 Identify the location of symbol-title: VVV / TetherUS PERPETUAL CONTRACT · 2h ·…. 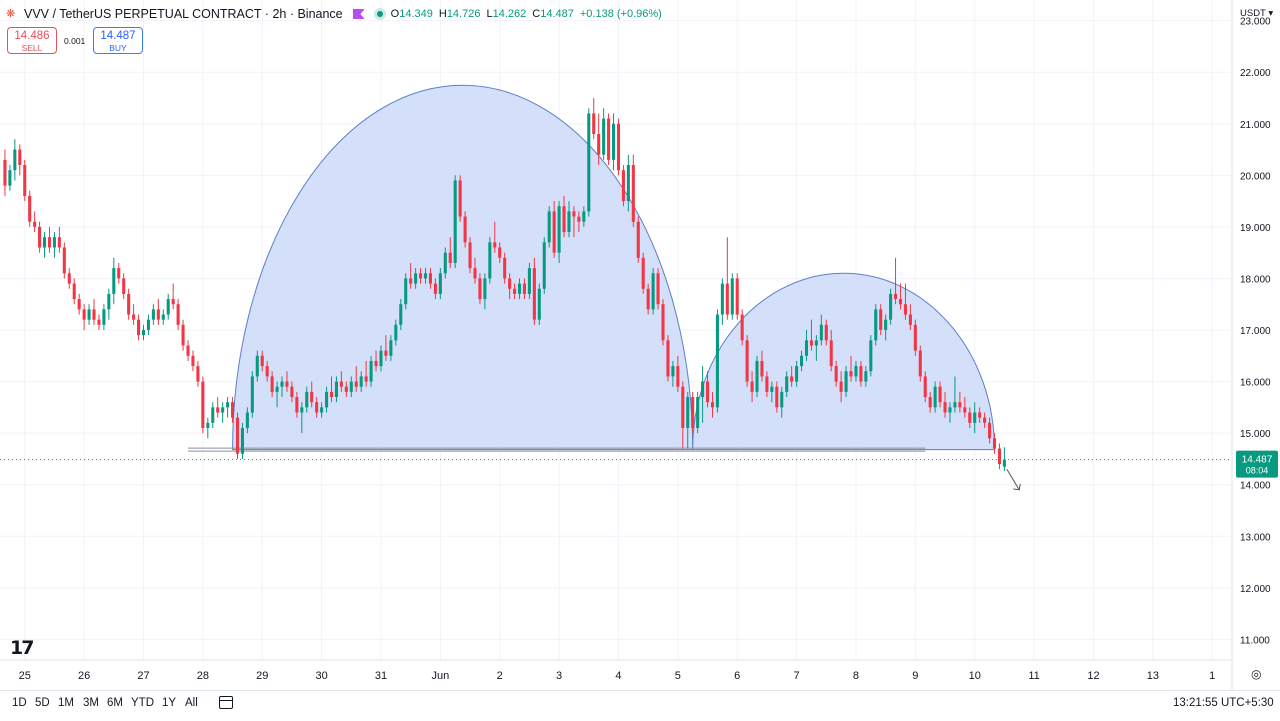
(183, 14).